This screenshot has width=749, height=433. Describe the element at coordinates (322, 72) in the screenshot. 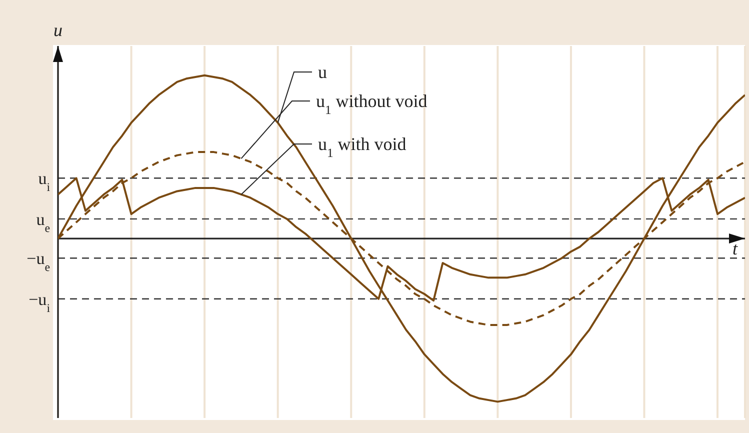

I see `text: u` at that location.